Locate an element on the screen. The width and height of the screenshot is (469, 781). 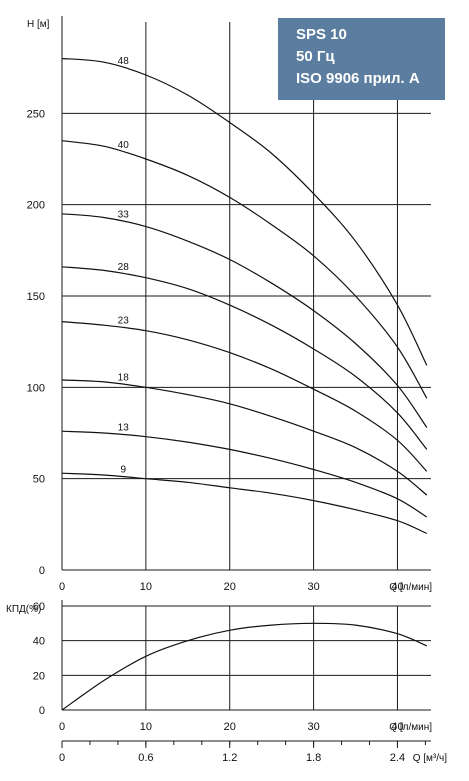
stage-label: 48 is located at coordinates (124, 61).